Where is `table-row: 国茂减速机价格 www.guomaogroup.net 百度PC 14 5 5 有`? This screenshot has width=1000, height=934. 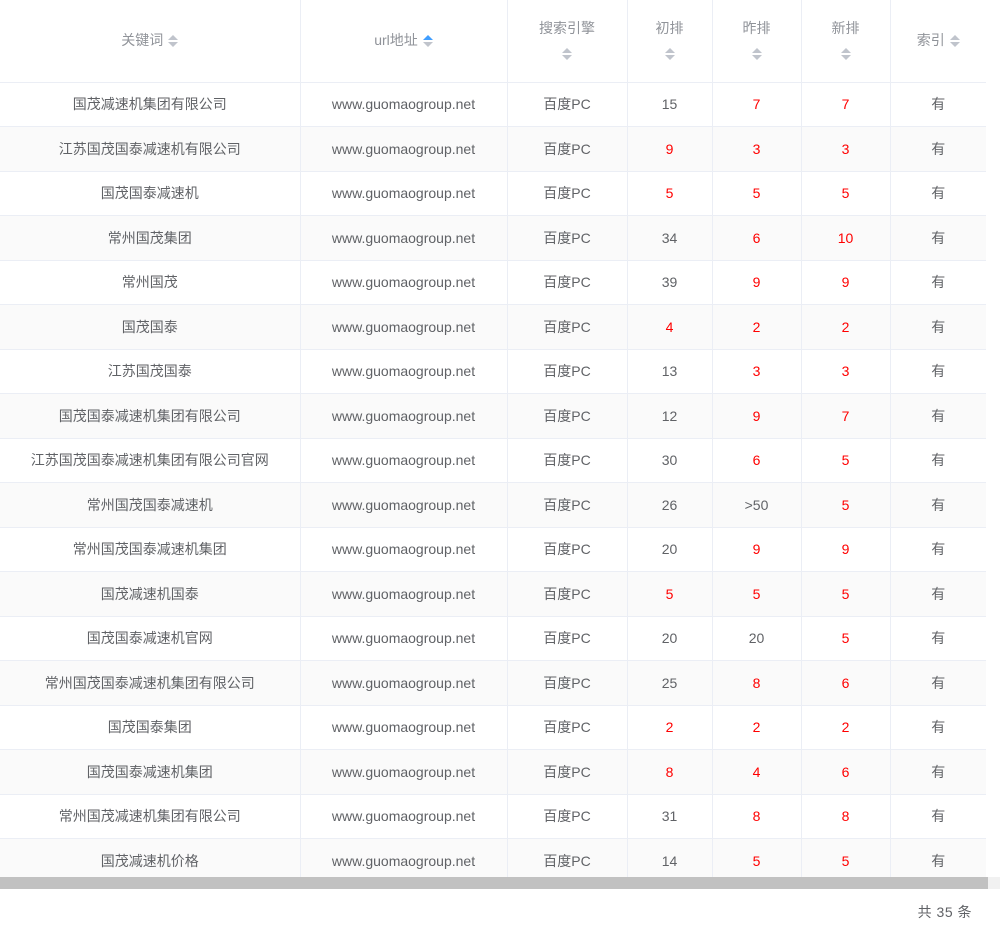
table-row: 国茂减速机价格 www.guomaogroup.net 百度PC 14 5 5 有 is located at coordinates (493, 857).